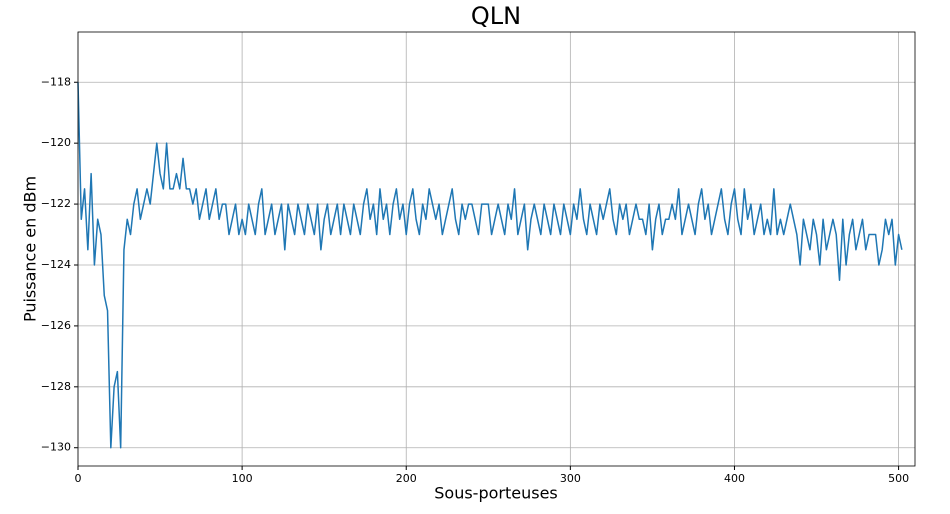 This screenshot has width=950, height=514. I want to click on x-axis-label: Sous-porteuses, so click(496, 493).